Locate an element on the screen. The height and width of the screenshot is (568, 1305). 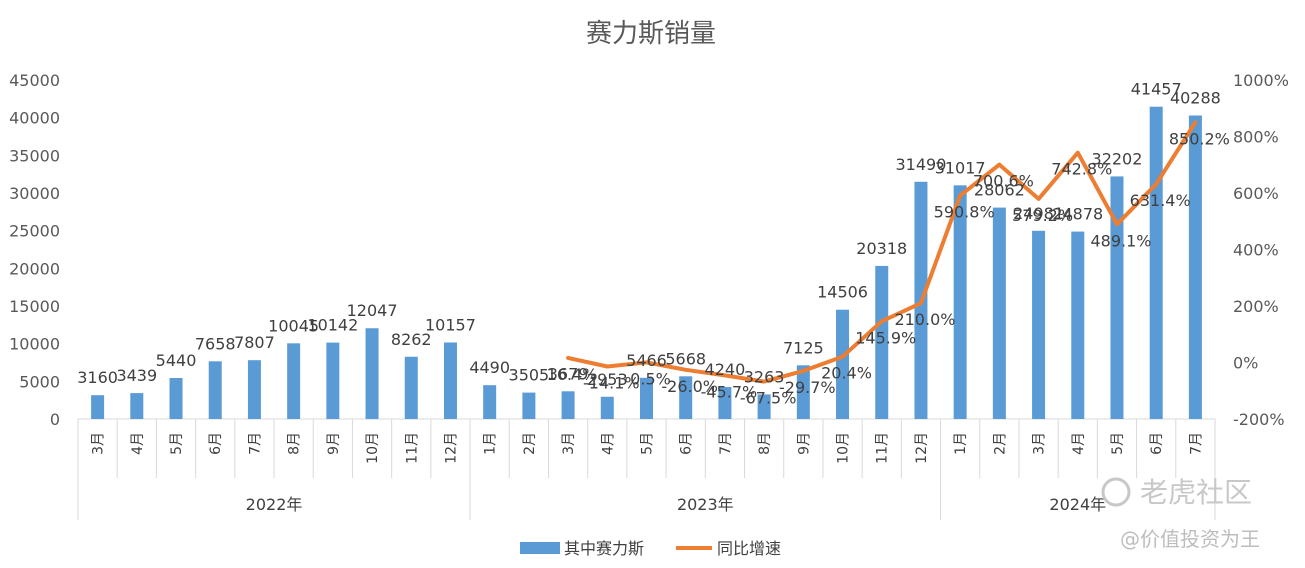
right-y-axis: -200% 0% 200% 400% 600% 800% 1000% is located at coordinates (1261, 250).